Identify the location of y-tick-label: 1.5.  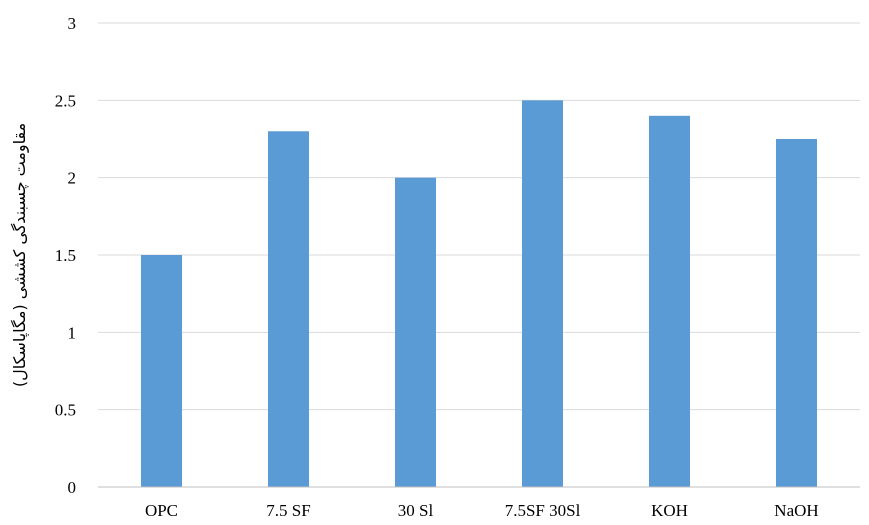
(65, 255).